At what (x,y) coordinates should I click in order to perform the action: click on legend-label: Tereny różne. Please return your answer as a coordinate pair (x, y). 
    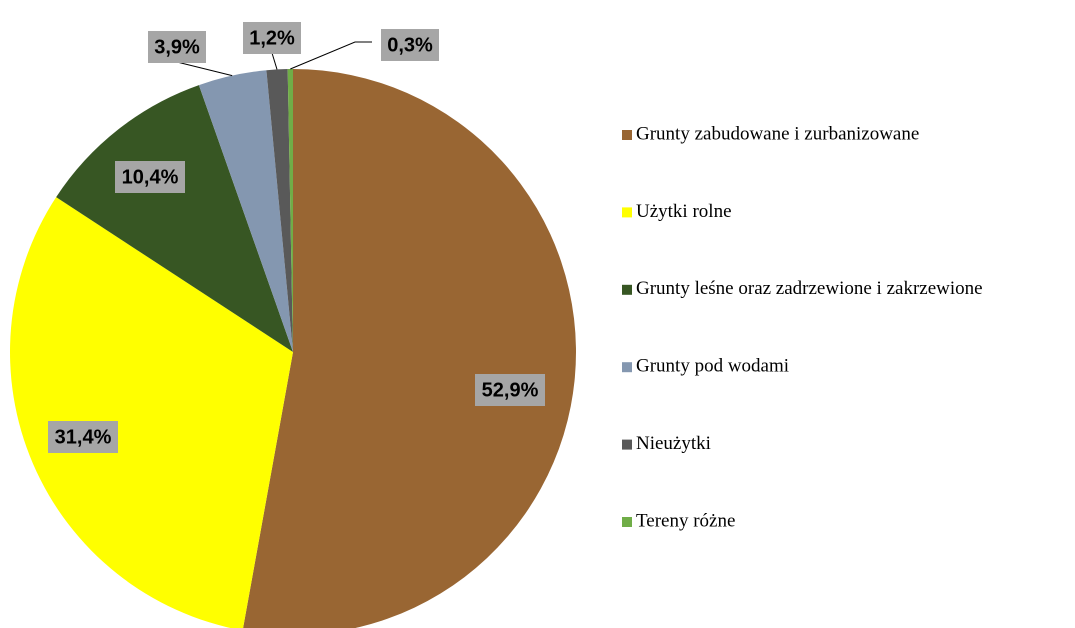
    Looking at the image, I should click on (685, 520).